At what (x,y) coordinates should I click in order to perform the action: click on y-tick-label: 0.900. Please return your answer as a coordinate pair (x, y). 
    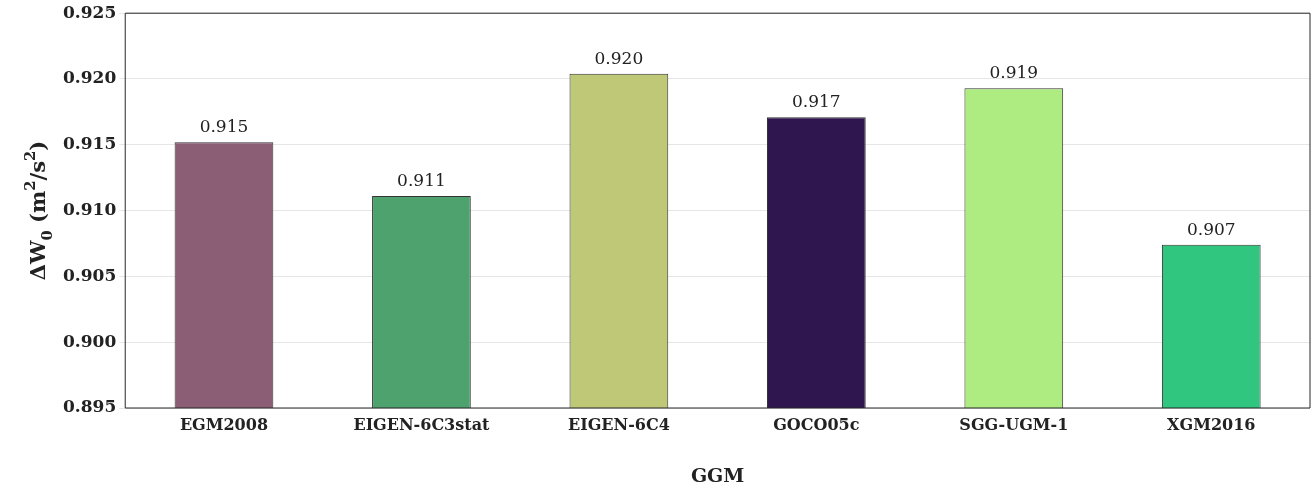
    Looking at the image, I should click on (90, 340).